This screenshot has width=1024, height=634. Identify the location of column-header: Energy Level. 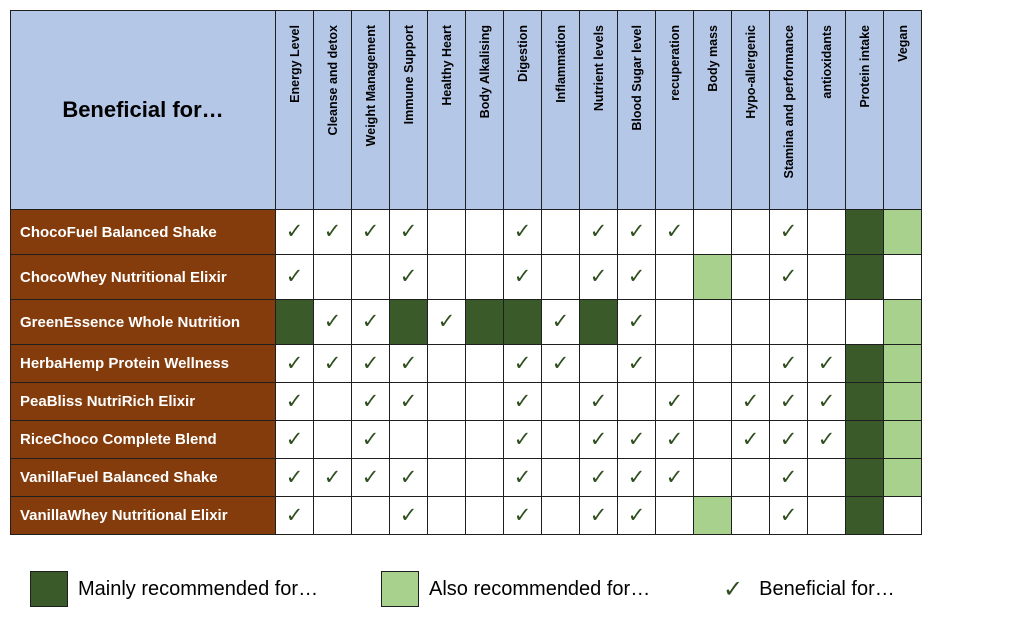
(294, 110).